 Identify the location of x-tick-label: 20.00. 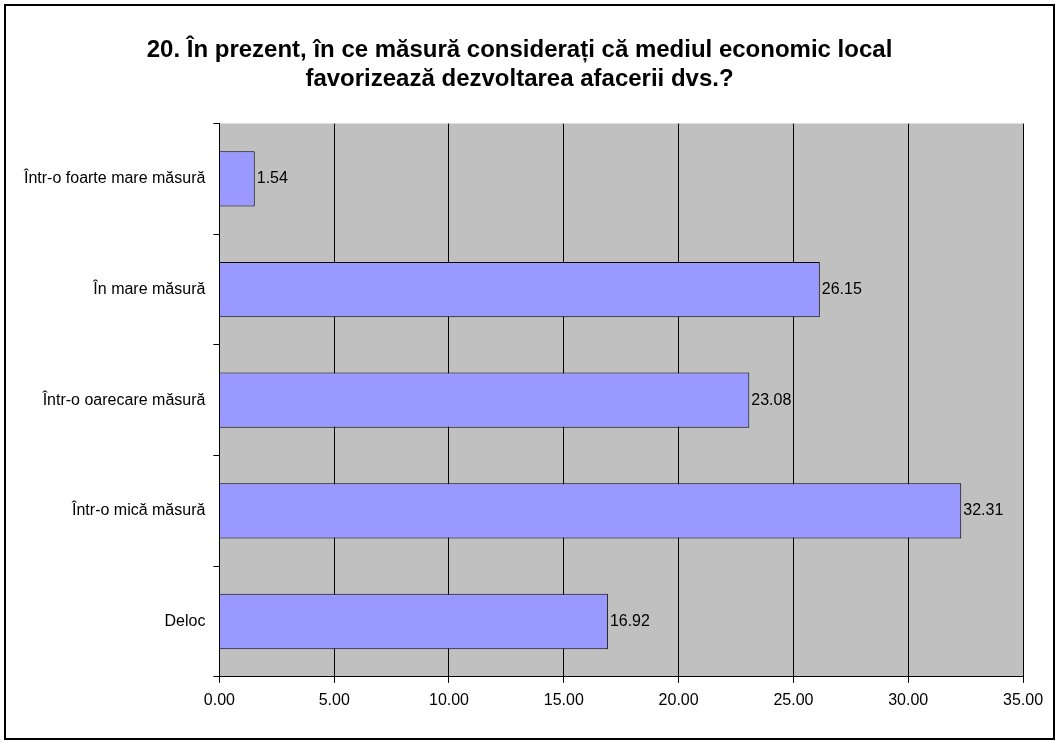
(678, 699).